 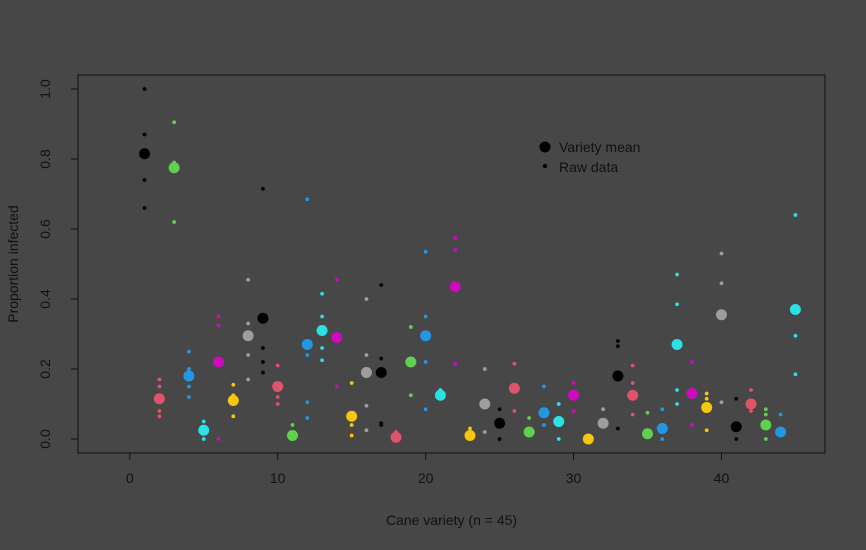 What do you see at coordinates (45, 89) in the screenshot?
I see `y-tick-label: 1.0` at bounding box center [45, 89].